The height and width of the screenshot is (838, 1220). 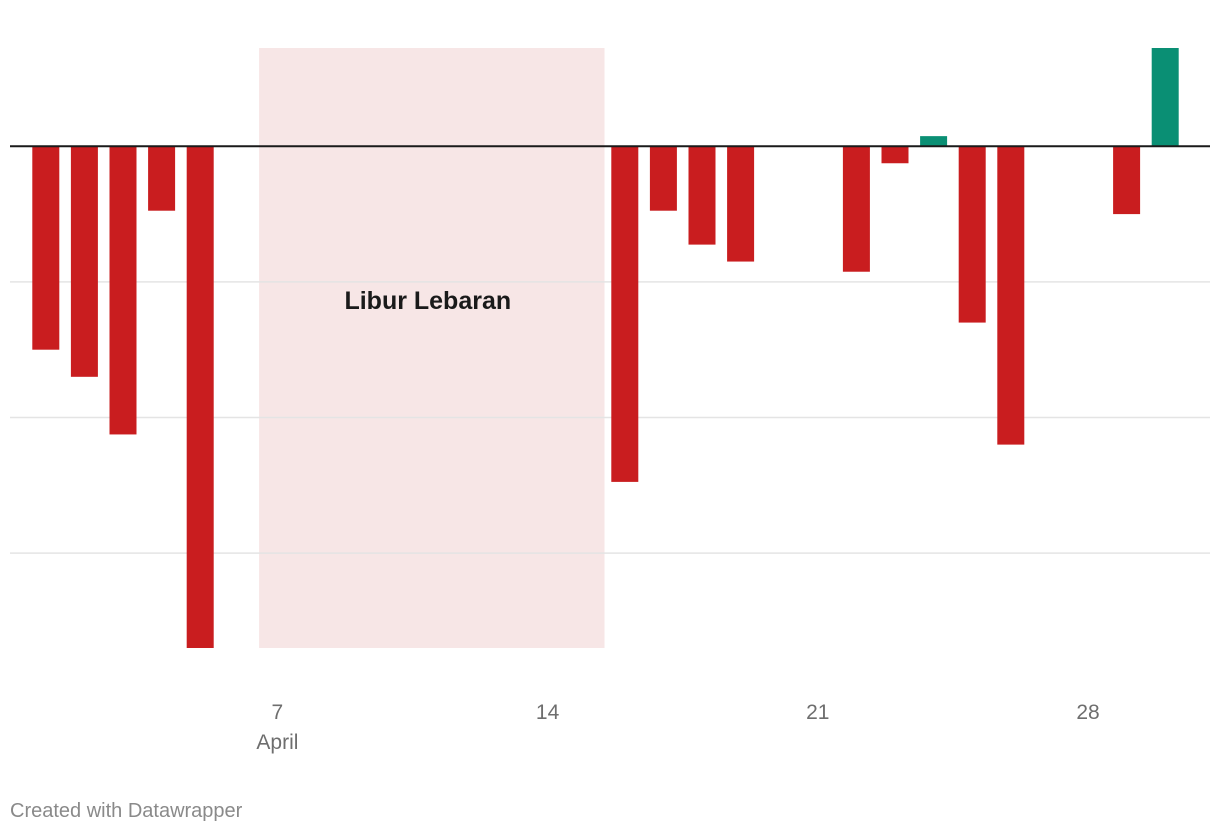 I want to click on x-tick-label-21: 21, so click(x=817, y=712).